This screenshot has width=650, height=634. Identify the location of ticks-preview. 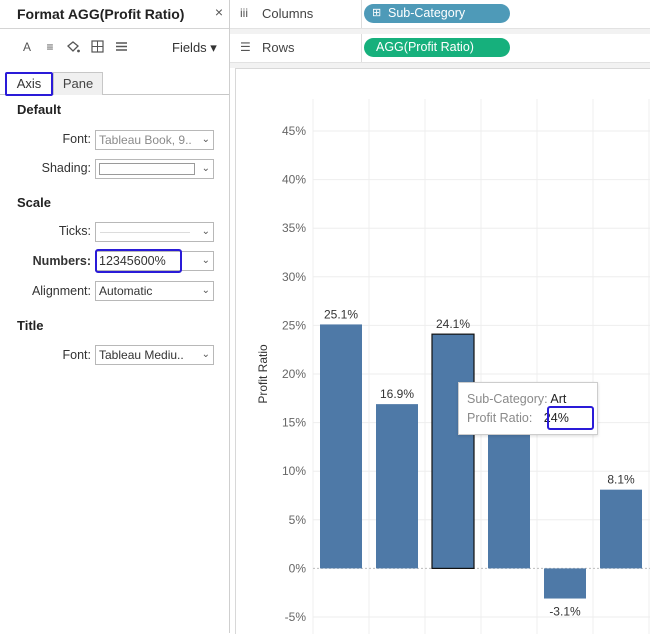
(145, 232).